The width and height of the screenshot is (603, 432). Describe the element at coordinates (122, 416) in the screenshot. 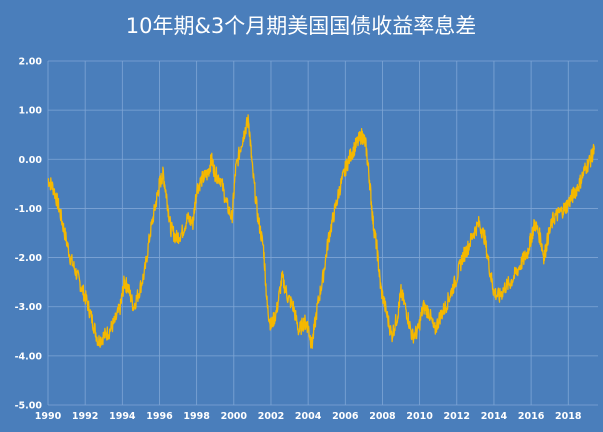

I see `x-tick-label: 1994` at that location.